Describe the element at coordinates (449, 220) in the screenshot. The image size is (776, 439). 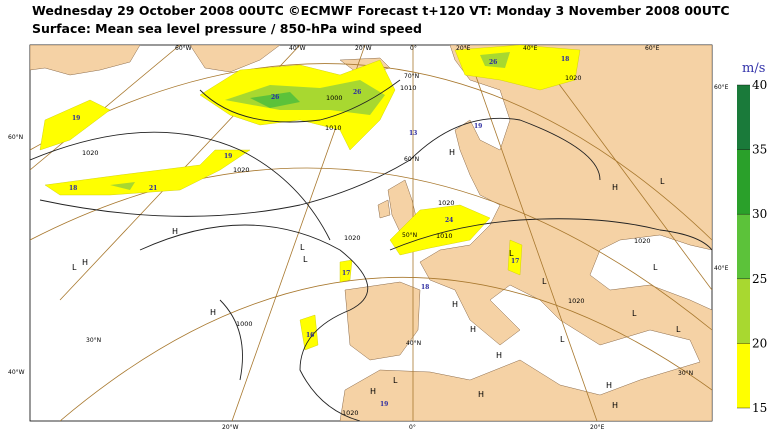
I see `wind-label: 24` at that location.